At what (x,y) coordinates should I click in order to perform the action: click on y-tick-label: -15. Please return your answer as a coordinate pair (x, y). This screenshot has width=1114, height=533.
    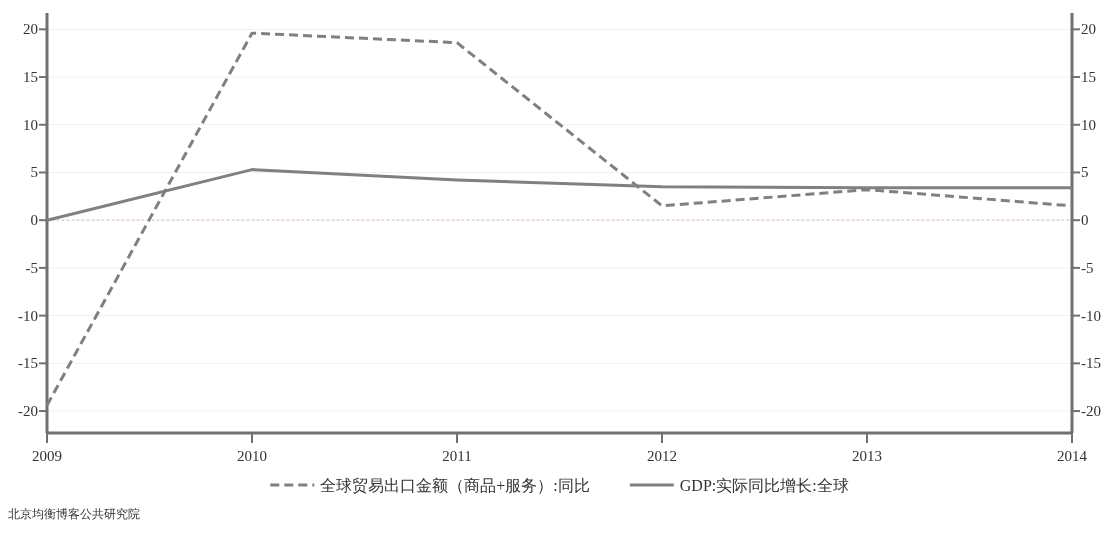
    Looking at the image, I should click on (28, 363).